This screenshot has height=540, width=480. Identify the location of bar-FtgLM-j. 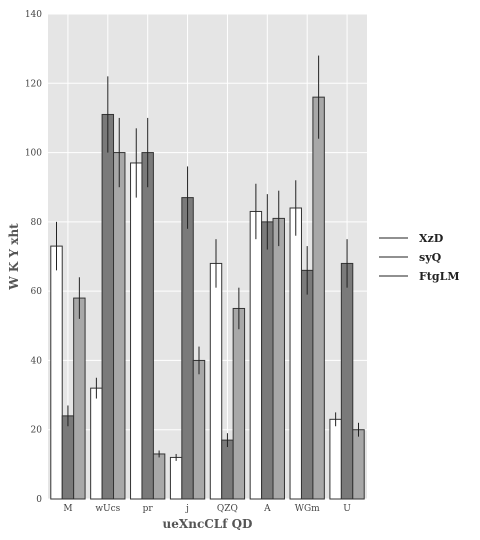
(199, 429).